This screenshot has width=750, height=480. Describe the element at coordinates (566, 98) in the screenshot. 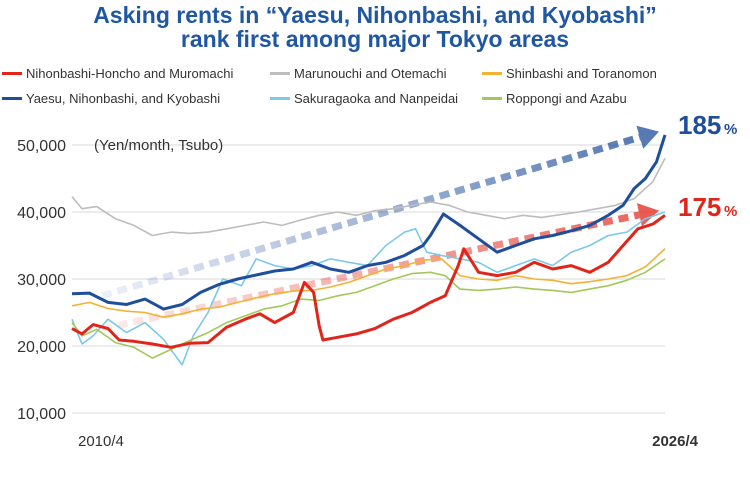

I see `legend-label: Roppongi and Azabu` at that location.